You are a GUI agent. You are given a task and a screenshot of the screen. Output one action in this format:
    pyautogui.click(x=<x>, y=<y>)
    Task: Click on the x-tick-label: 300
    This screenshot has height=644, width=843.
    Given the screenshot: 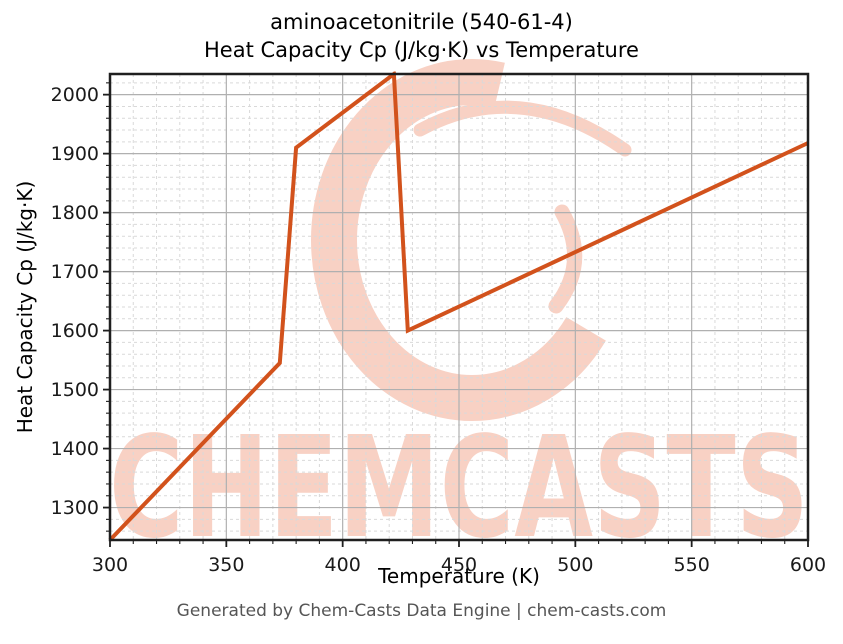 What is the action you would take?
    pyautogui.click(x=110, y=565)
    